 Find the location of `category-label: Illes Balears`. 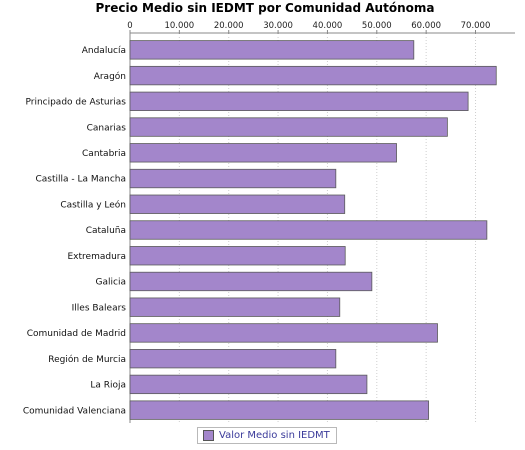

category-label: Illes Balears is located at coordinates (99, 308).